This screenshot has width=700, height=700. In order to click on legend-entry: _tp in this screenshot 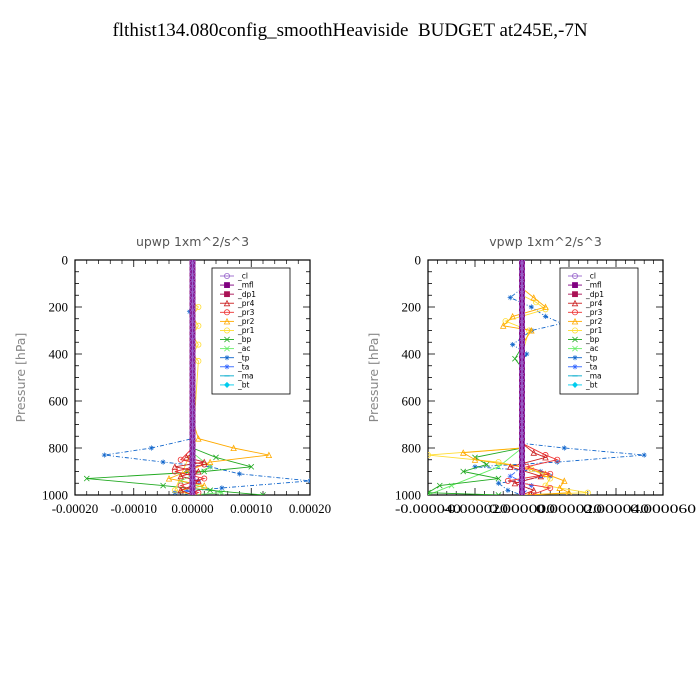, I will do `click(235, 357)`.